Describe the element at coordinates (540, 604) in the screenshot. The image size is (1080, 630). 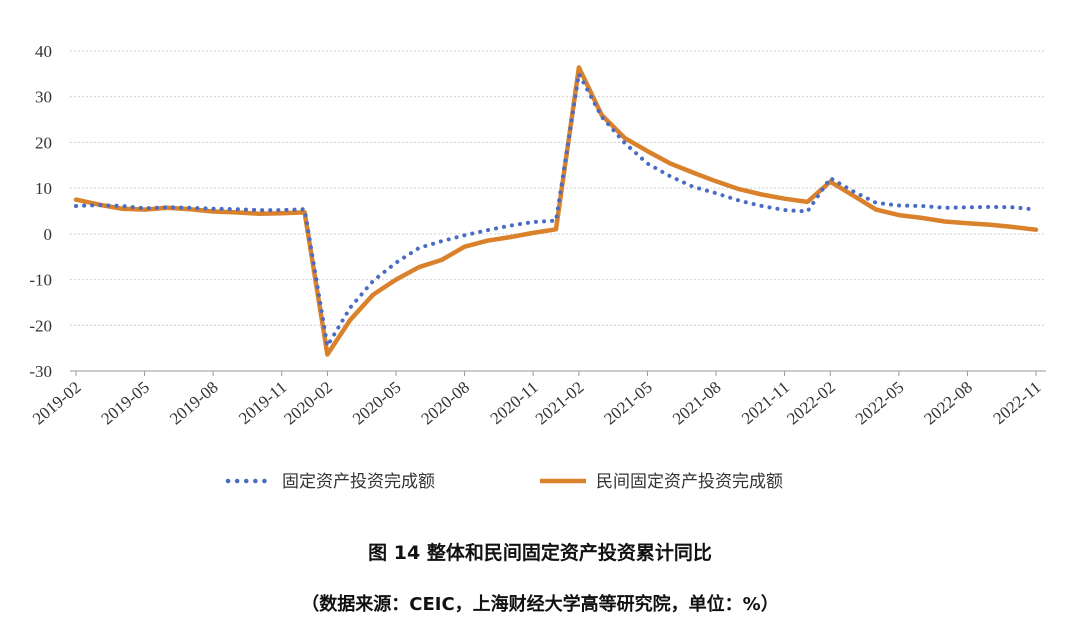
I see `data-source-note: （数据来源：CEIC，上海财经大学高等研究院，单位：%）` at that location.